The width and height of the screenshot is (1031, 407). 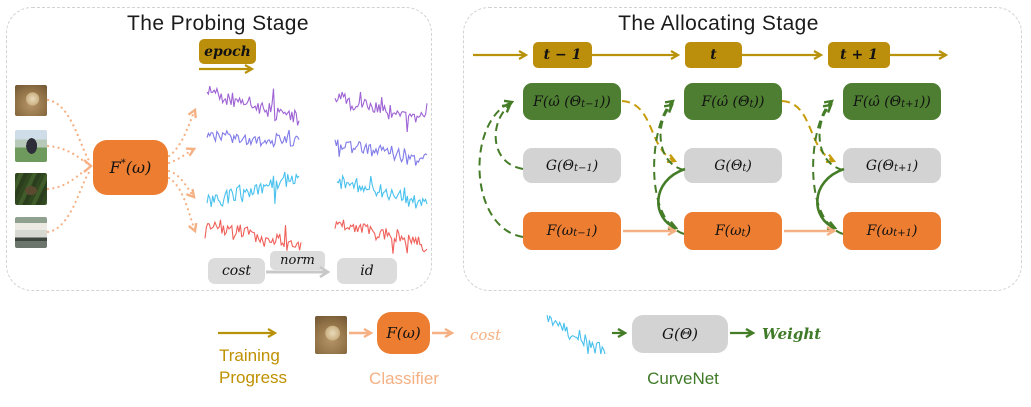 I want to click on meta-classifier-box-t-plus-1: F(ω̂ (Θ t+1)), so click(x=892, y=101).